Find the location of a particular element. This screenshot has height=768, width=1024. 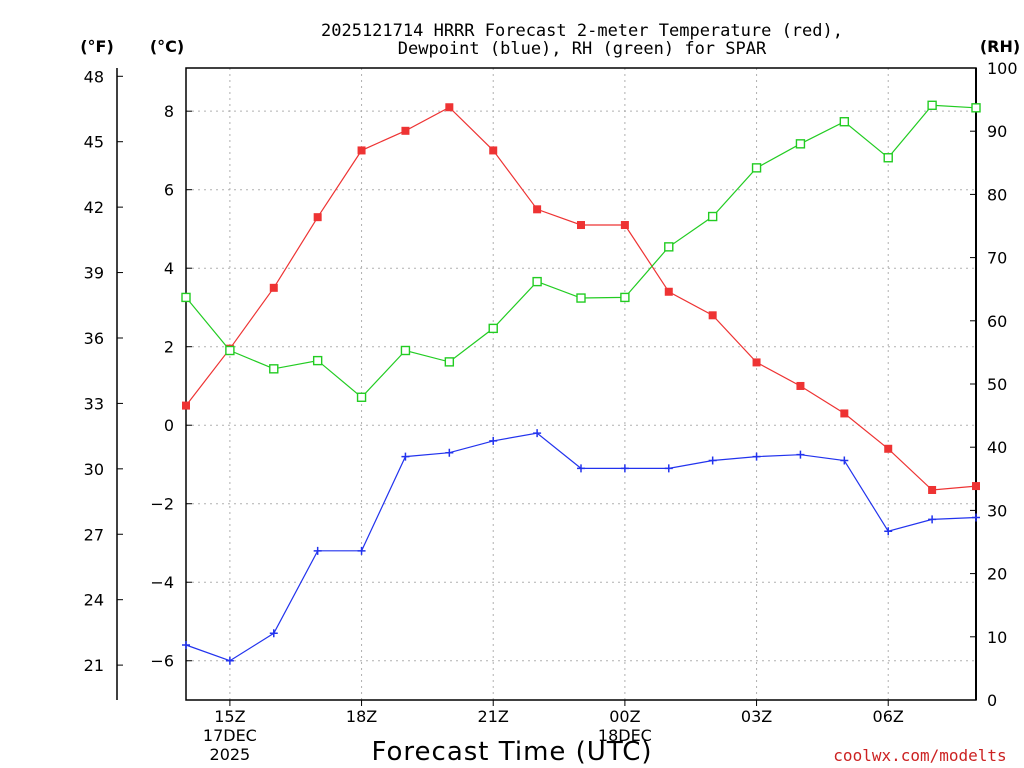

x-tick-date-label: 18DEC is located at coordinates (625, 735).